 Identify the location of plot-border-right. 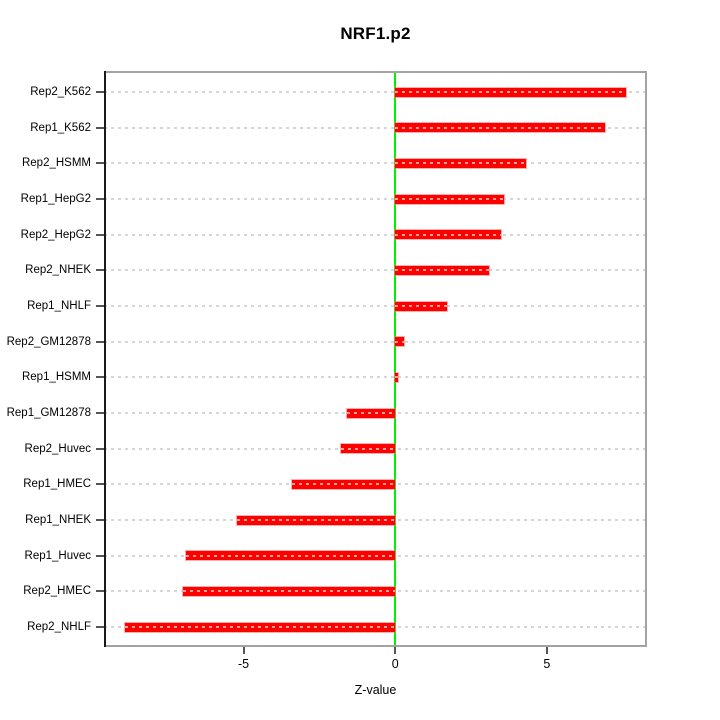
(646, 359).